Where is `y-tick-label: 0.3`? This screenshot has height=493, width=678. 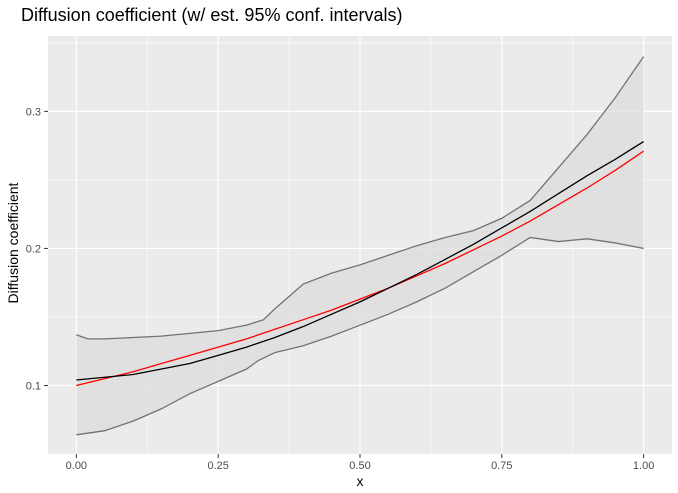 y-tick-label: 0.3 is located at coordinates (33, 112).